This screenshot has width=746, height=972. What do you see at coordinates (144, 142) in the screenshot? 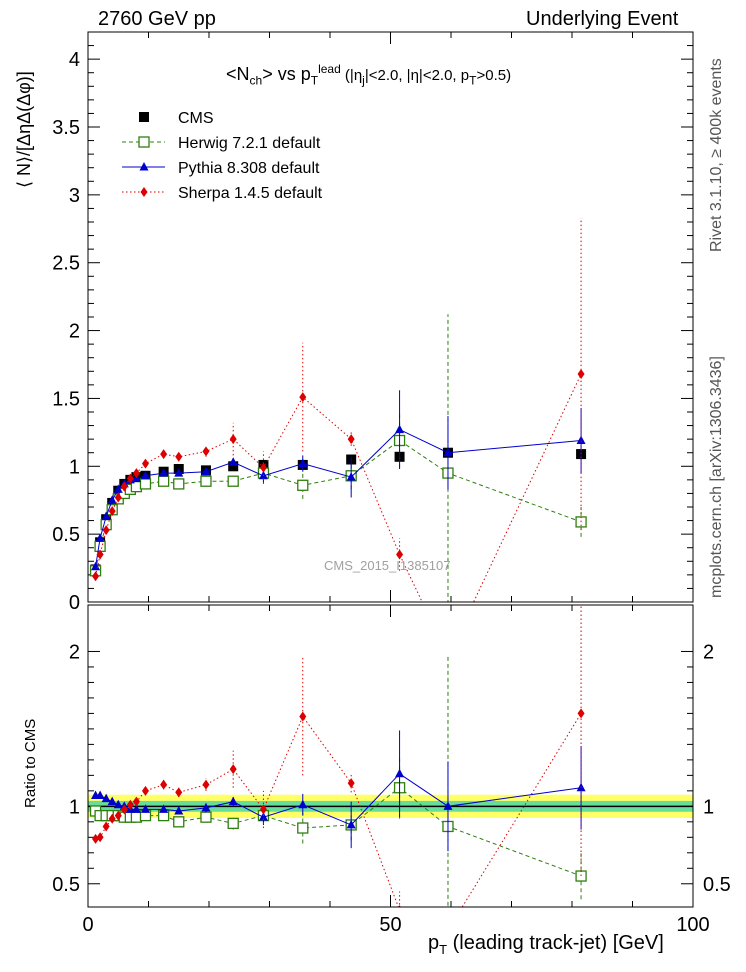
I see `legend-marker-herwig-7-2-1-default` at bounding box center [144, 142].